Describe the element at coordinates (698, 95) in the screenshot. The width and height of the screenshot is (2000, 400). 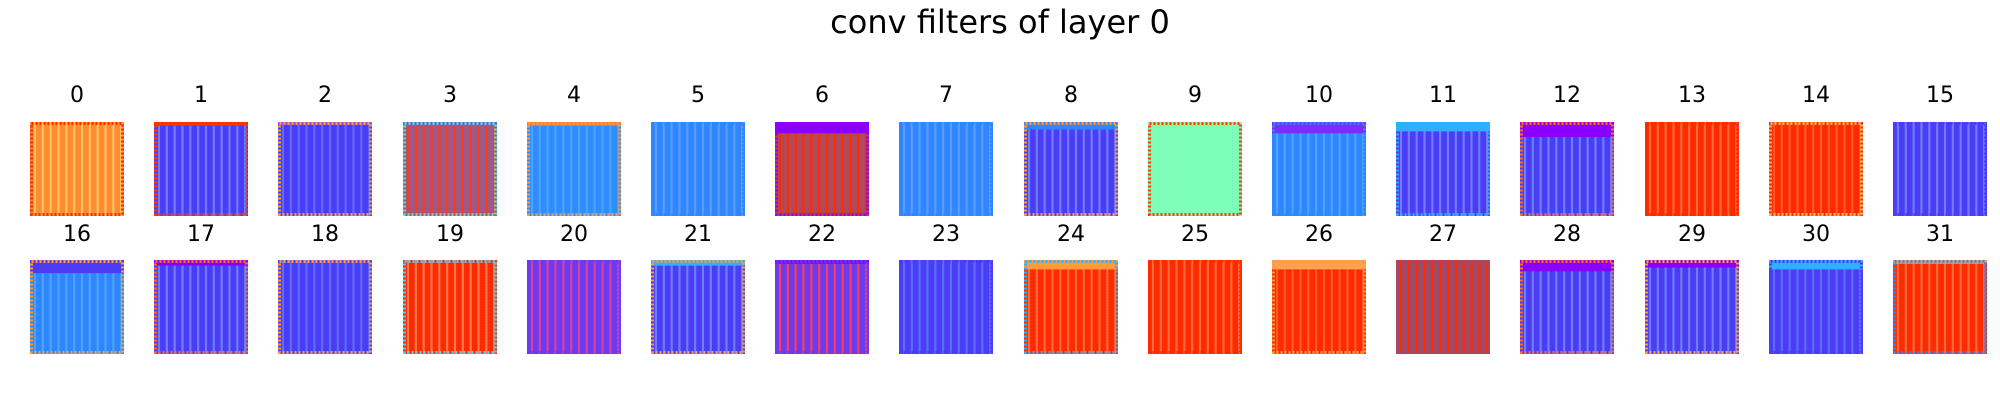
I see `filter-label: 5` at that location.